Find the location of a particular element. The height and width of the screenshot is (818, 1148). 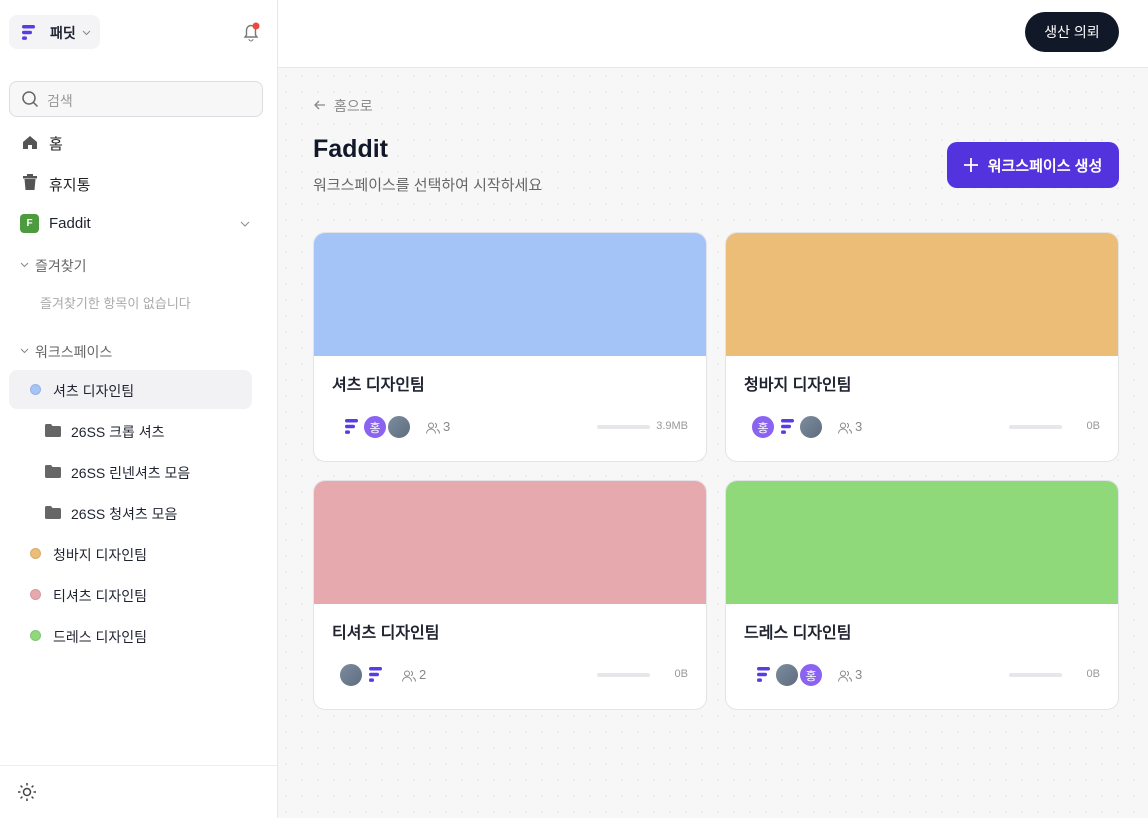

workspace-card: 셔츠 디자인팀 홍 3 3.9MB is located at coordinates (510, 347).